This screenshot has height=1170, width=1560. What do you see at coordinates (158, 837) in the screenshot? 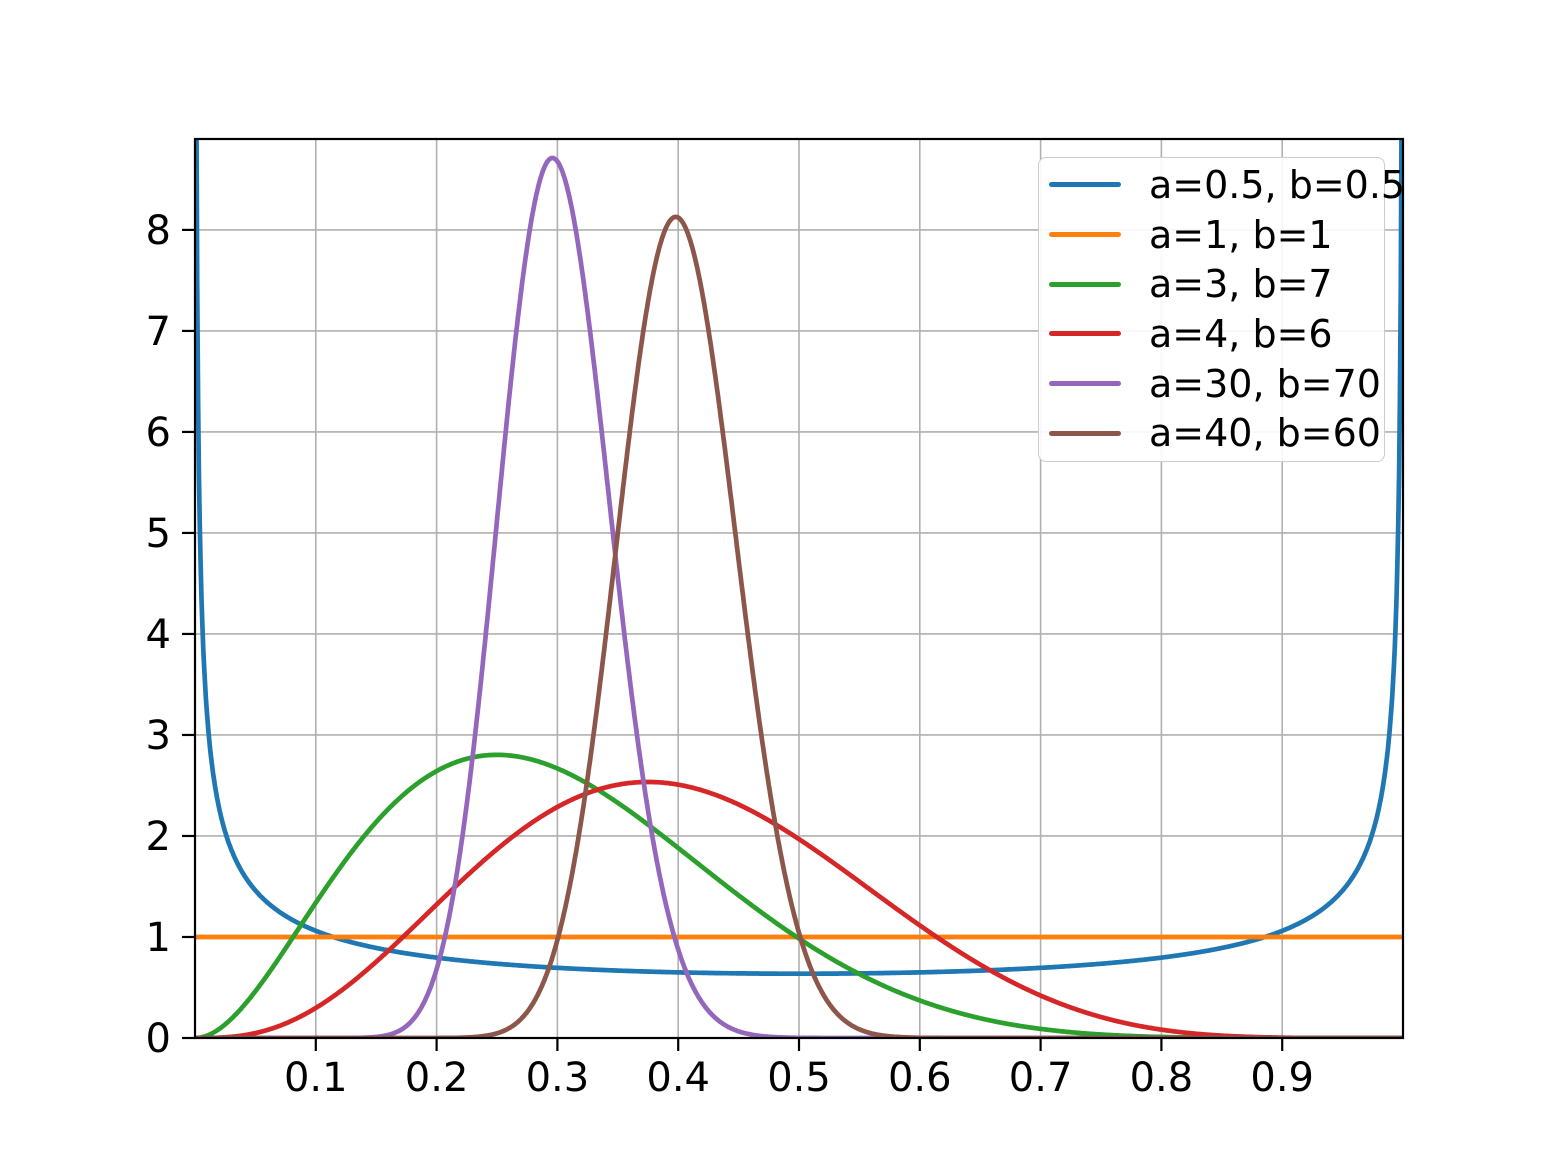
I see `y-tick-label: 2` at bounding box center [158, 837].